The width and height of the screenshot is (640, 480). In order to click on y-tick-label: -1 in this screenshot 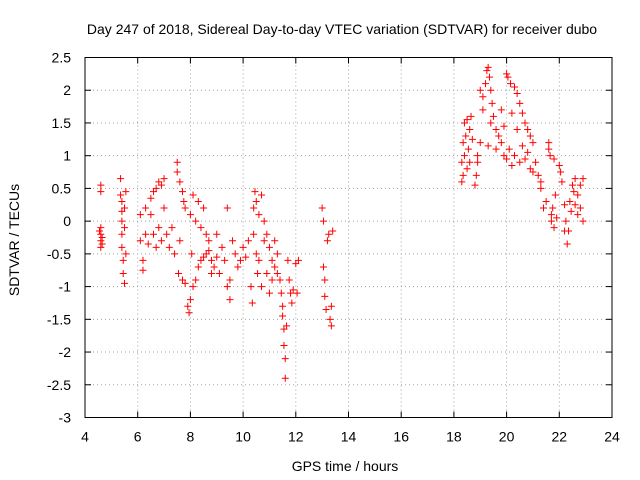, I will do `click(65, 287)`.